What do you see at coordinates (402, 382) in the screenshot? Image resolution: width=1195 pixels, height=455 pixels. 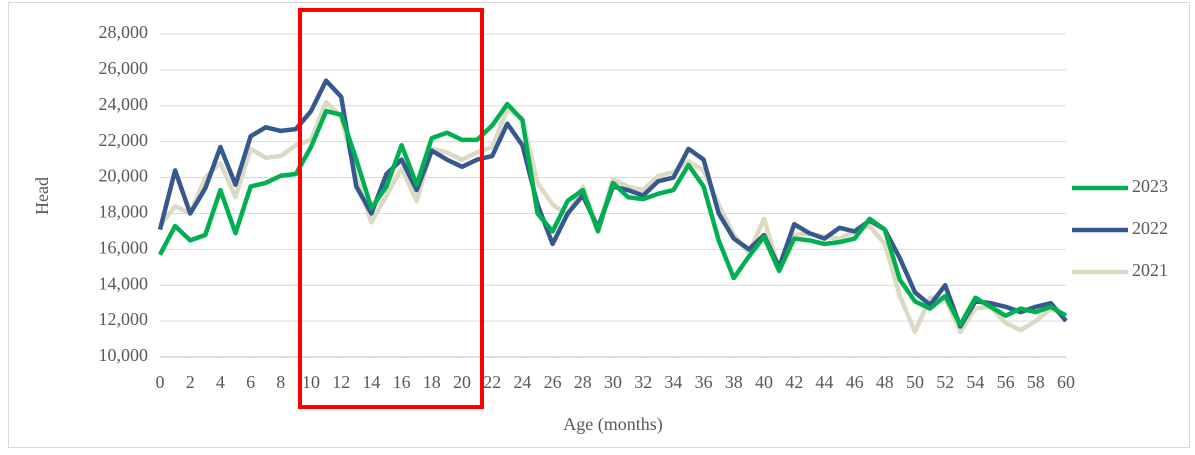 I see `x-tick-label: 16` at bounding box center [402, 382].